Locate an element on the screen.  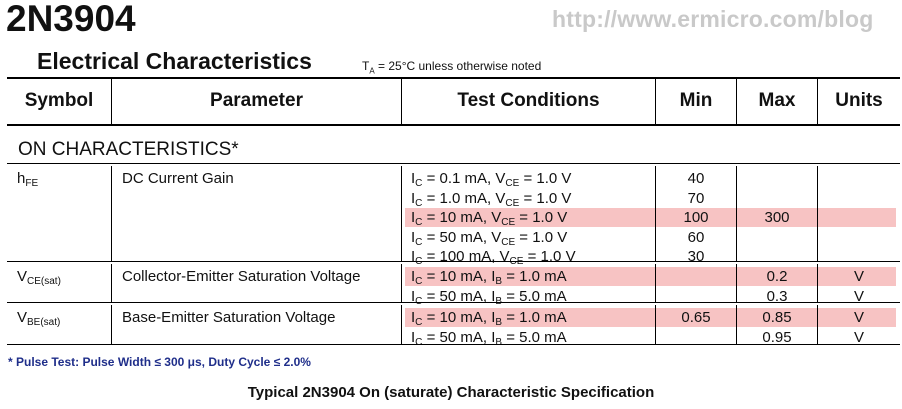
test-condition: IC = 100 mA, VCE = 1.0 V is located at coordinates (493, 257).